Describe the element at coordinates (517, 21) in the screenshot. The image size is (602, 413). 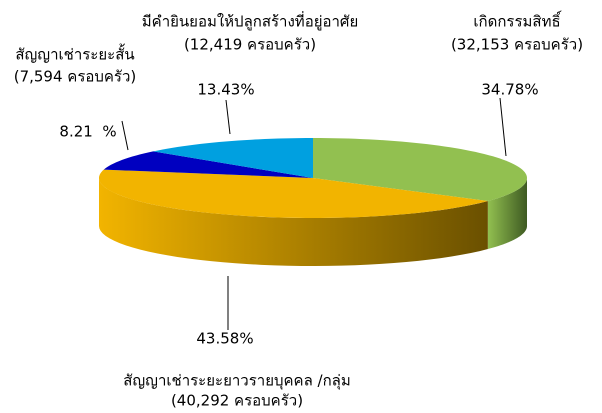
I see `category-label: เกิดกรรมสิทธิ์` at that location.